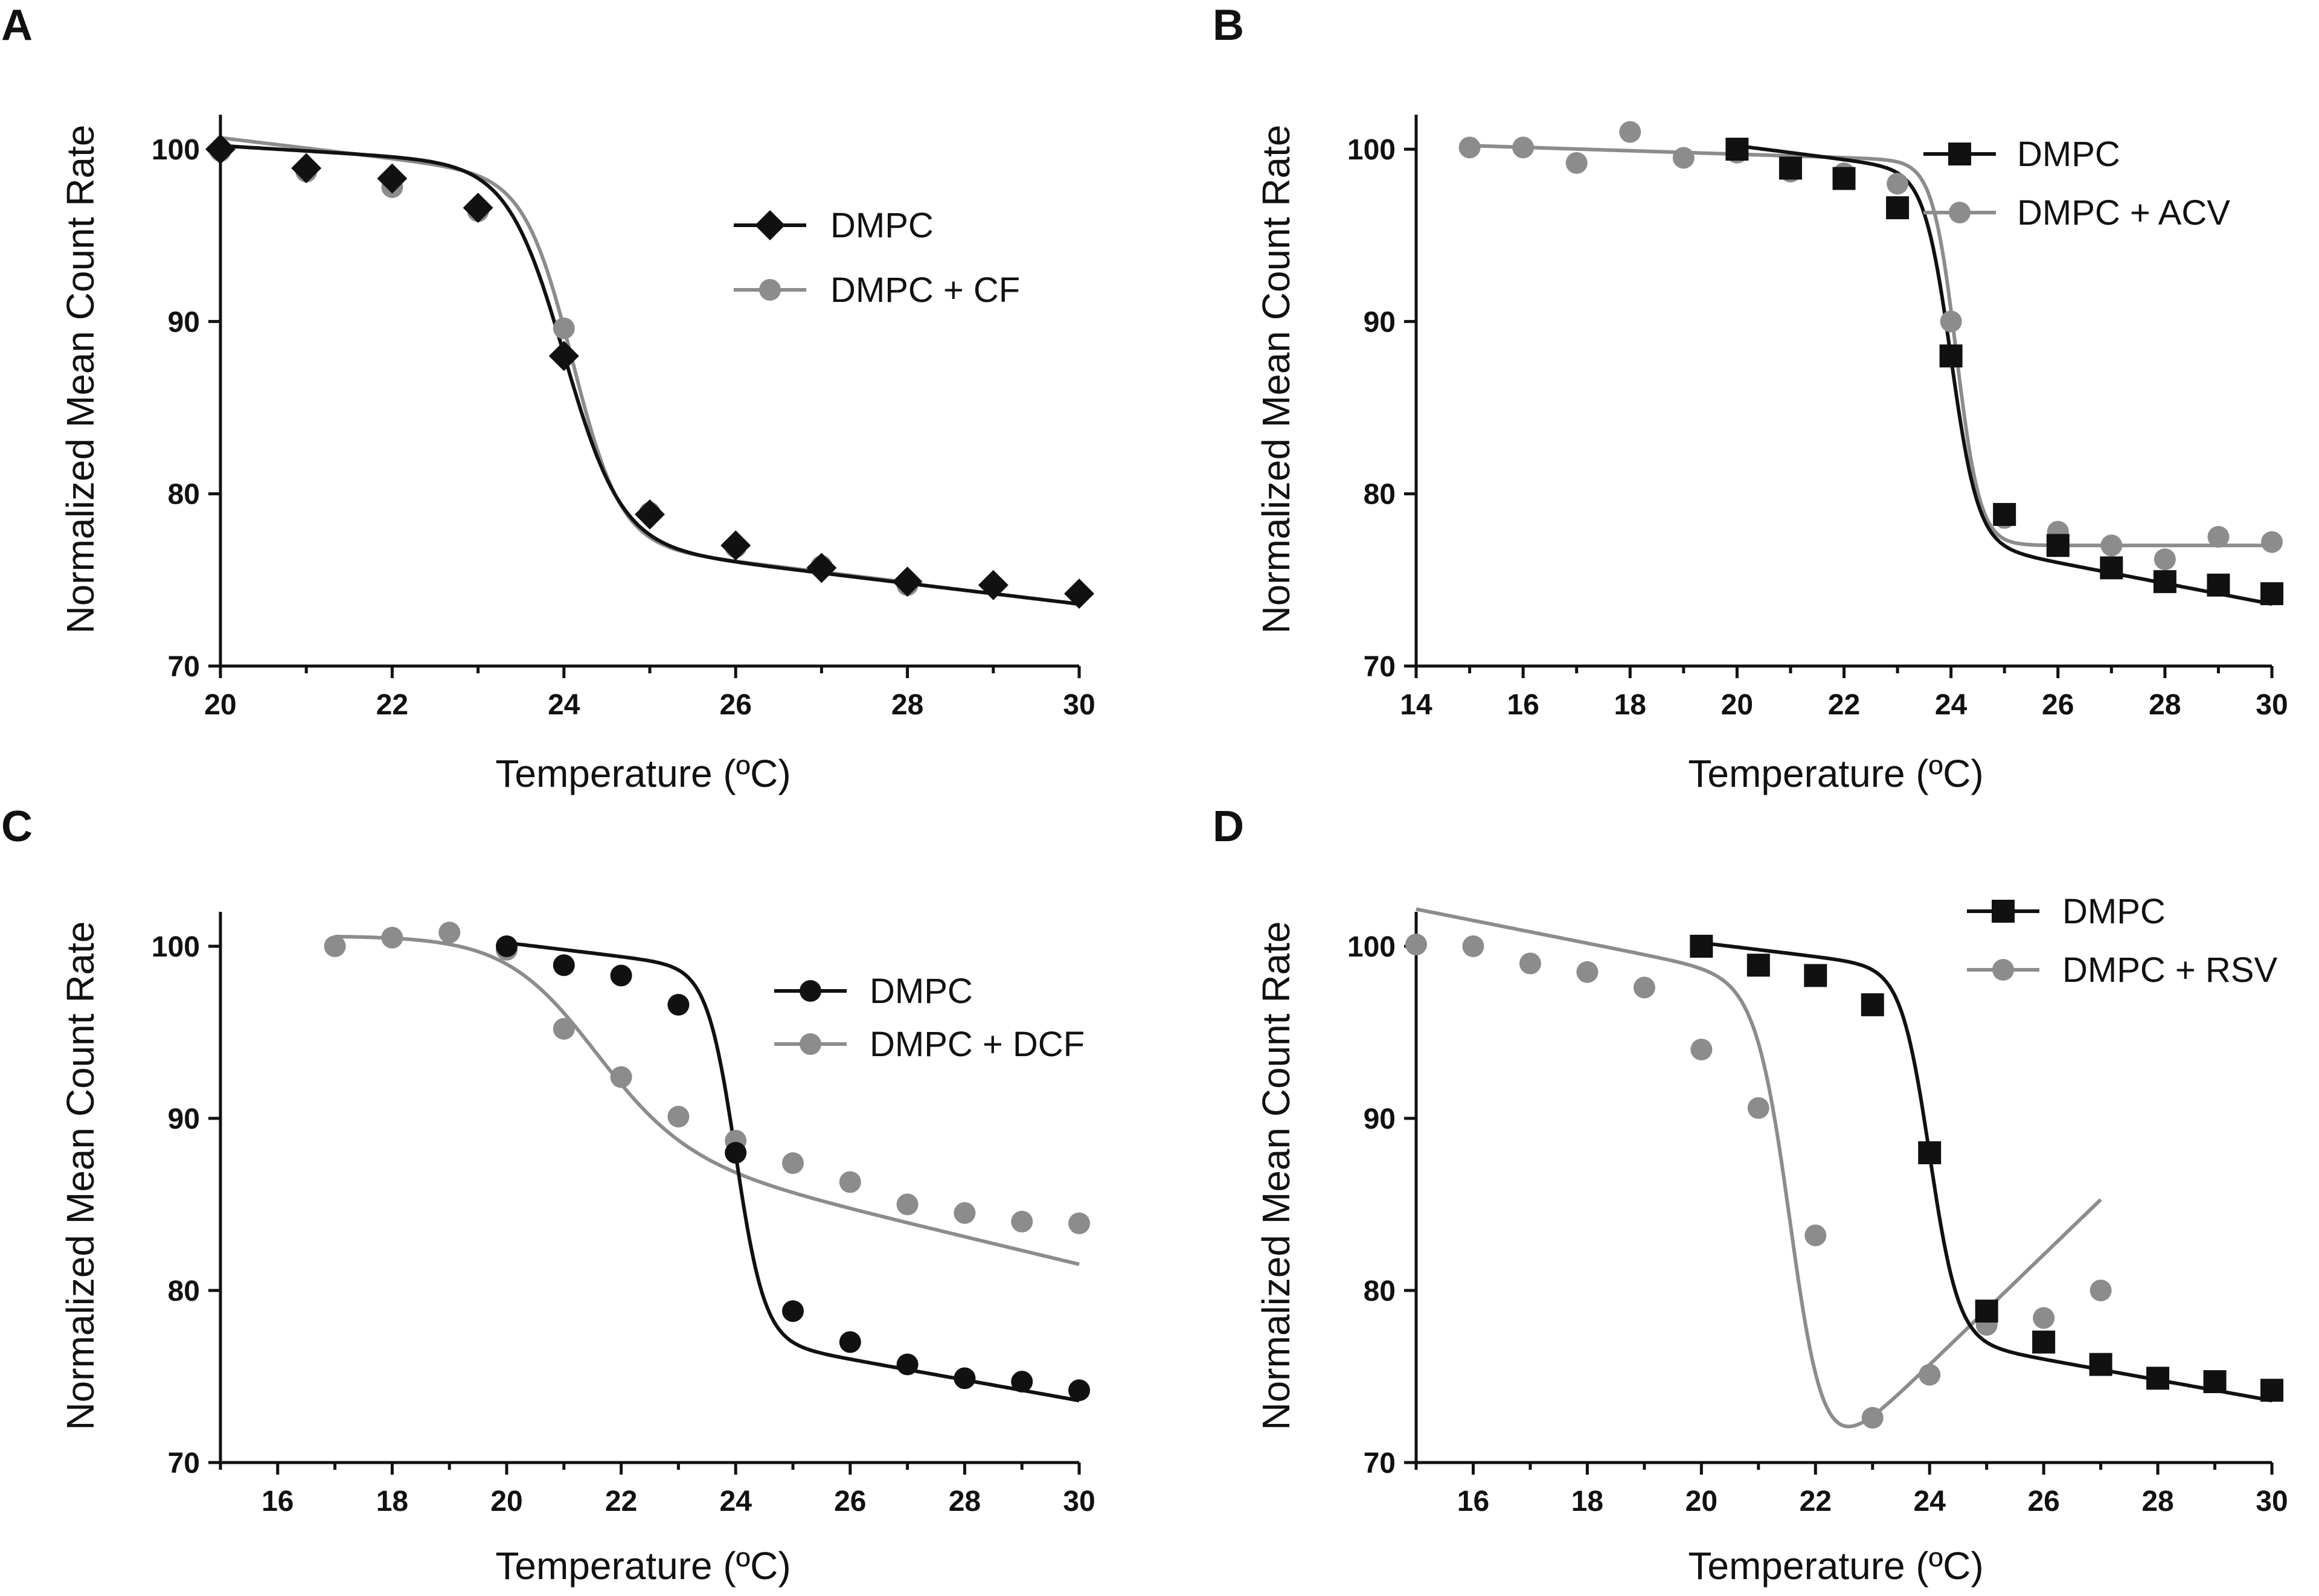 This screenshot has width=2319, height=1596. What do you see at coordinates (850, 1501) in the screenshot?
I see `x-tick-label-c-5: 26` at bounding box center [850, 1501].